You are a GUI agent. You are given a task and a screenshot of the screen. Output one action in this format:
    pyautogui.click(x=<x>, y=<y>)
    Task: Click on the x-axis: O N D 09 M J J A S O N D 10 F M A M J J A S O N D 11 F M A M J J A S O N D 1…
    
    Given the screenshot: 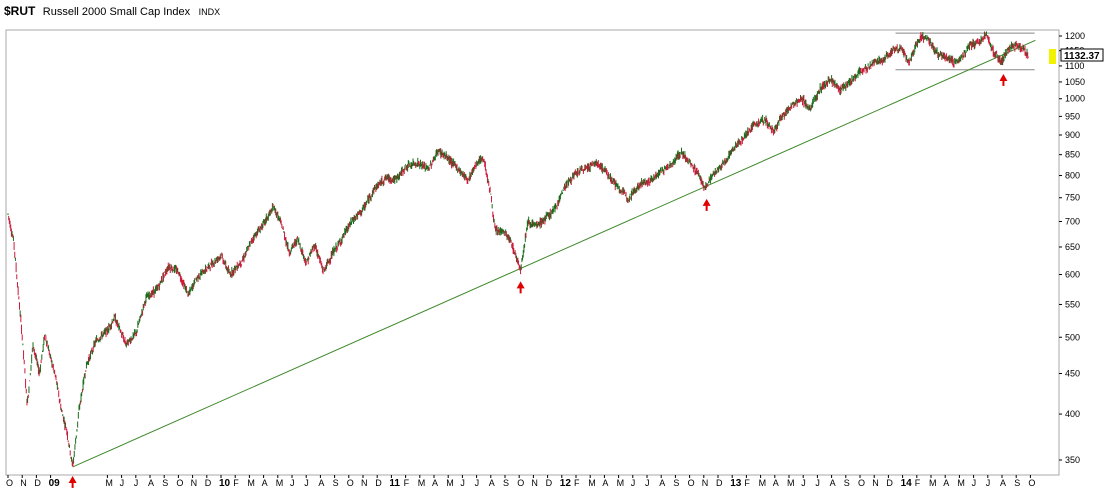 What is the action you would take?
    pyautogui.click(x=520, y=482)
    